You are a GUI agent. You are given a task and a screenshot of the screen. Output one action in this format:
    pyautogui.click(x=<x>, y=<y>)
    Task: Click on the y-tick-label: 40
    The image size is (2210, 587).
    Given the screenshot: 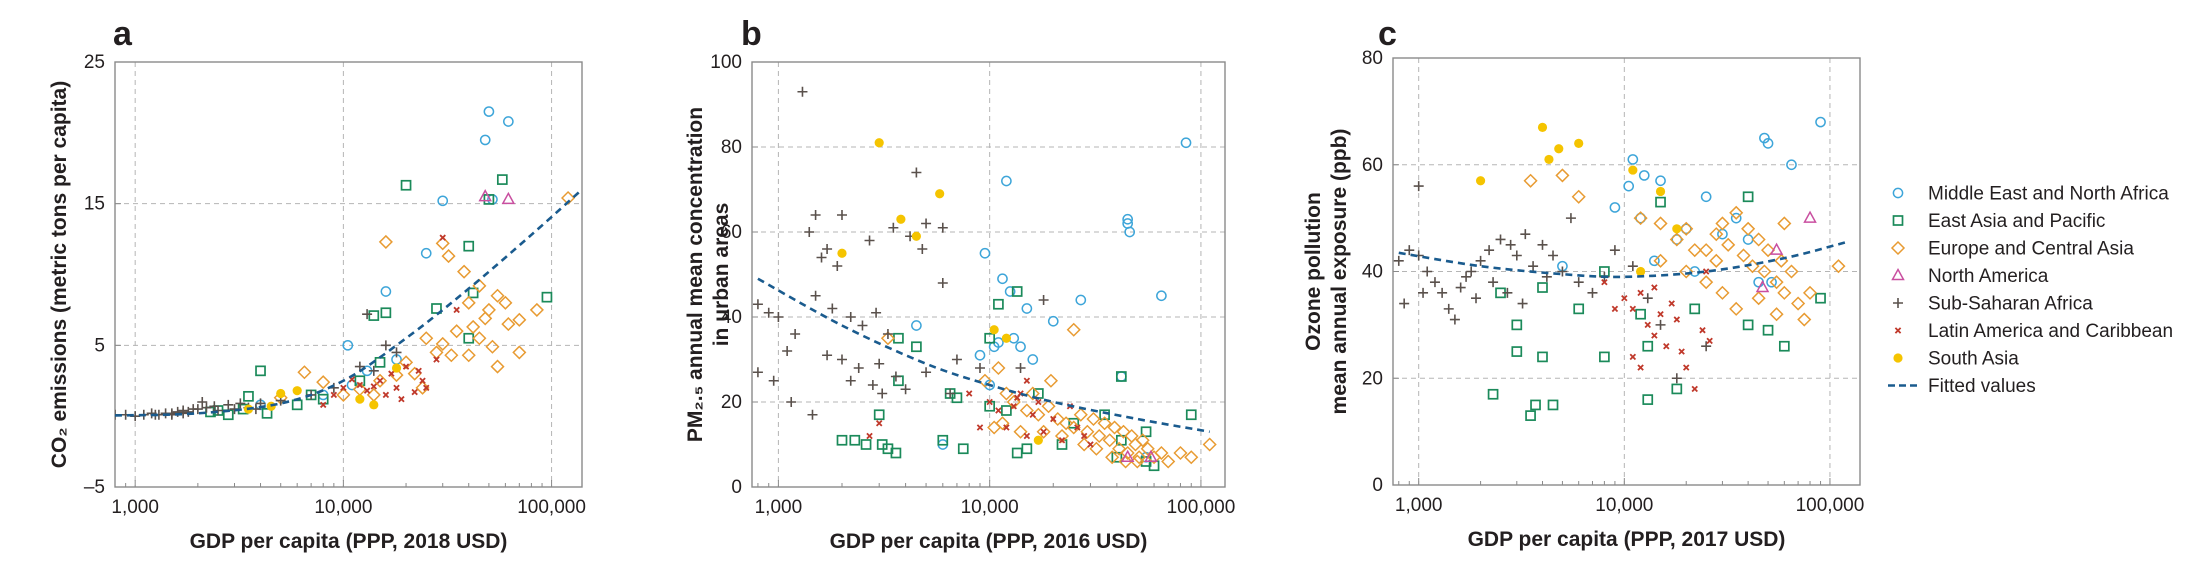 What is the action you would take?
    pyautogui.click(x=731, y=317)
    